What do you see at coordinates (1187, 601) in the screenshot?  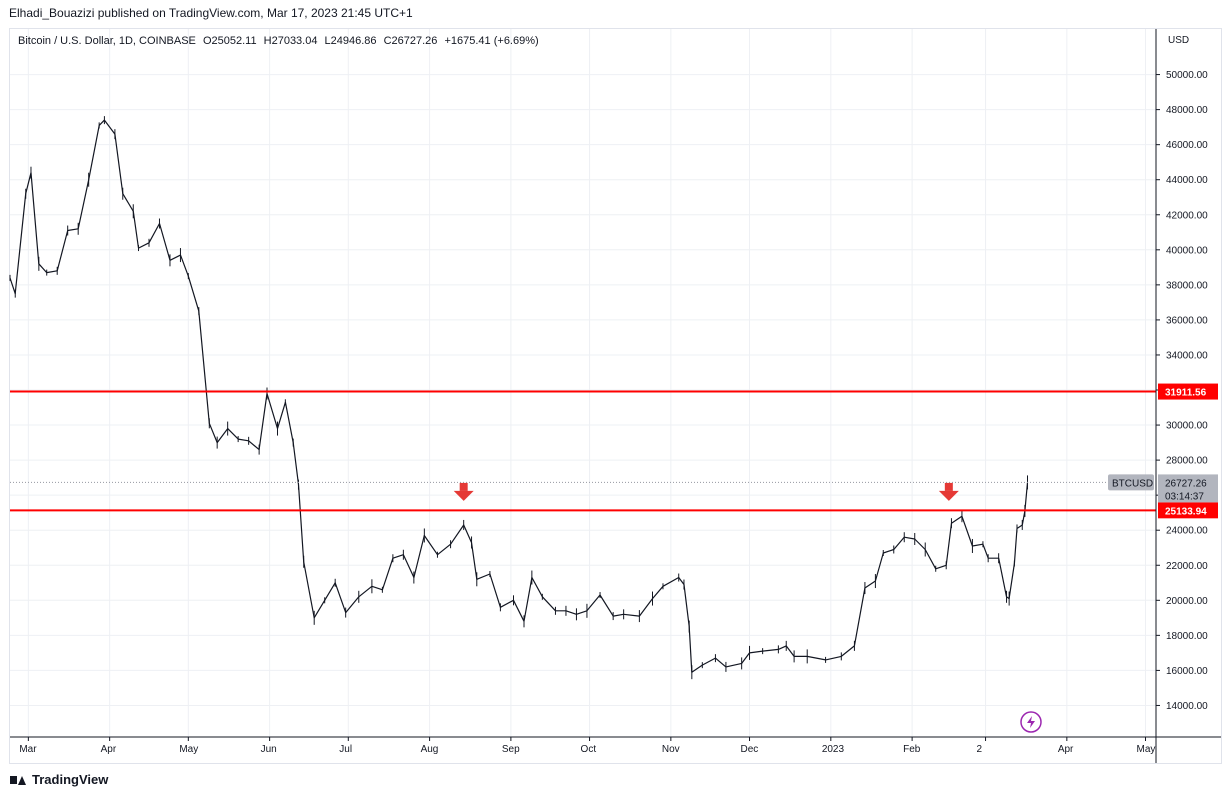 I see `y-tick-label: 20000.00` at bounding box center [1187, 601].